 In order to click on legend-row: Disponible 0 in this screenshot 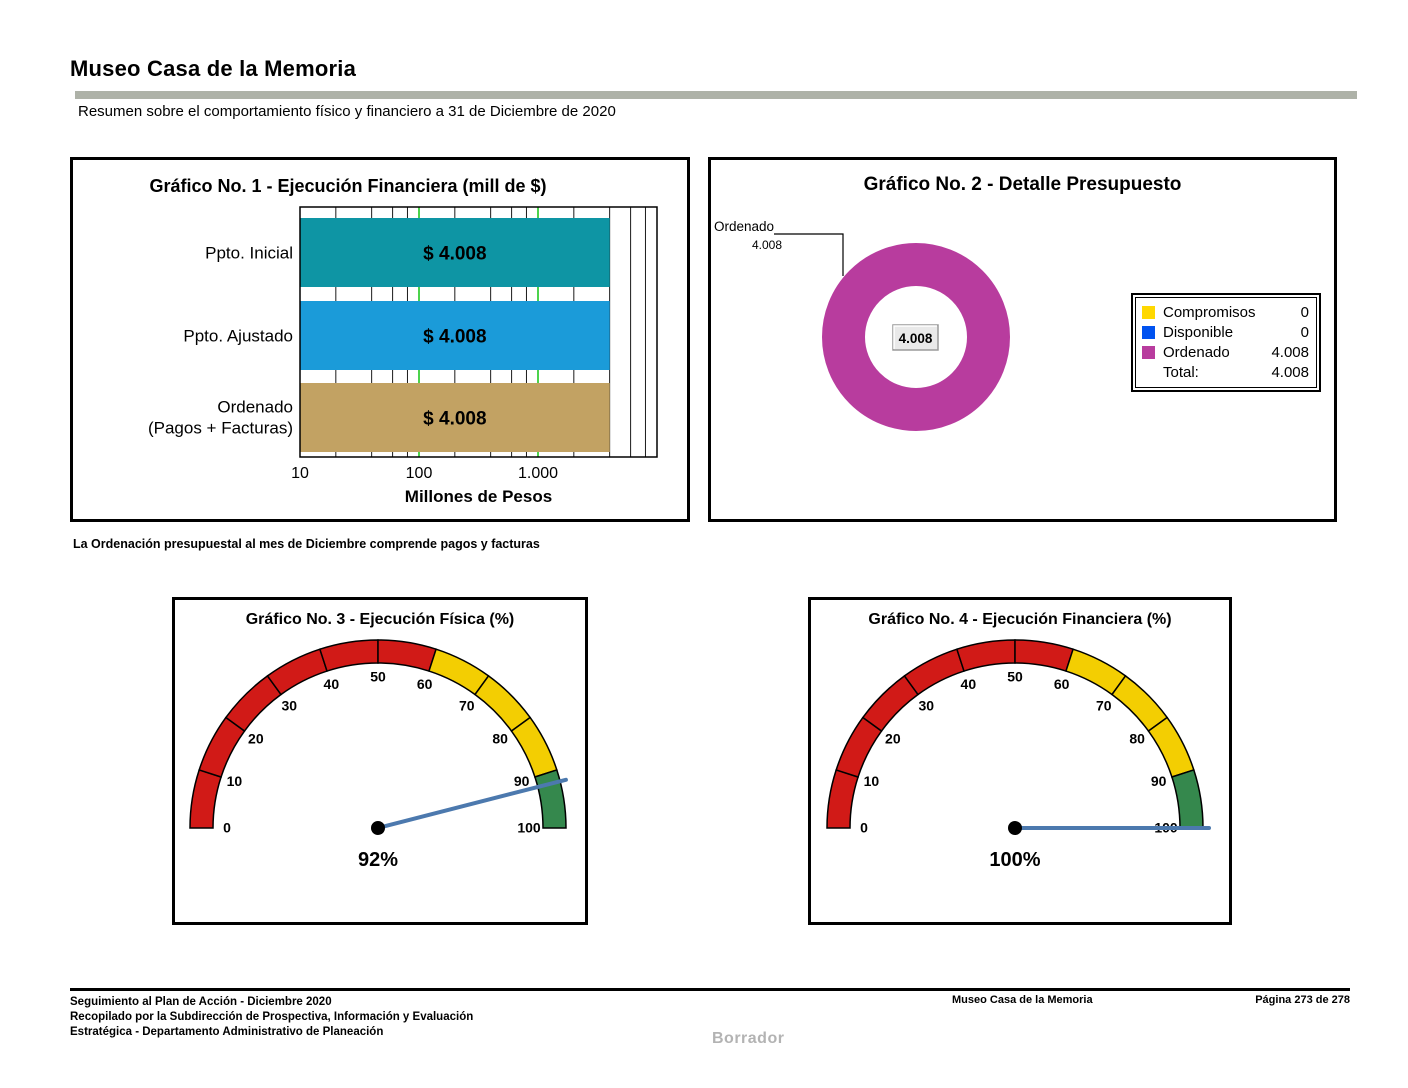, I will do `click(1225, 332)`.